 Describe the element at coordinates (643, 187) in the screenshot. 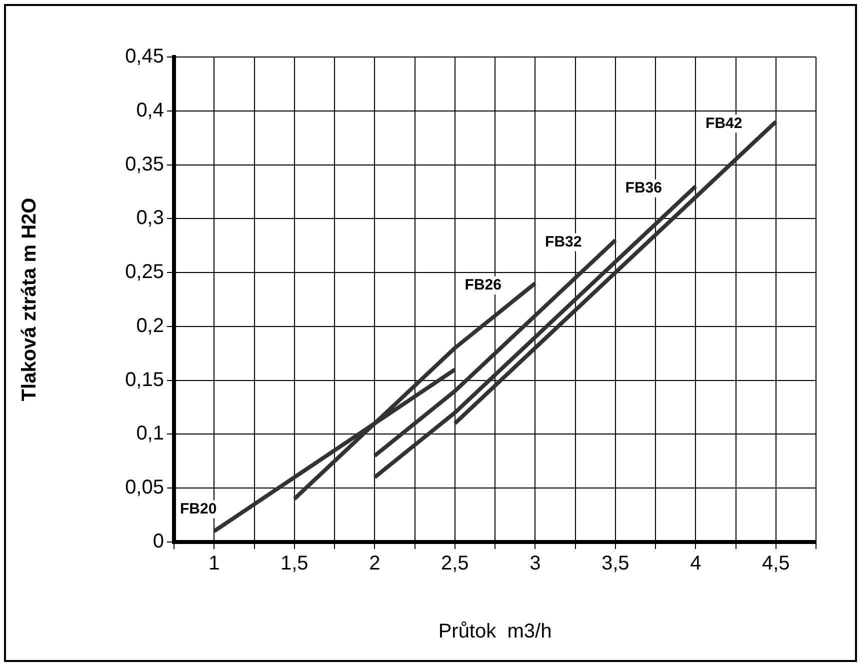

I see `annotation: FB36` at that location.